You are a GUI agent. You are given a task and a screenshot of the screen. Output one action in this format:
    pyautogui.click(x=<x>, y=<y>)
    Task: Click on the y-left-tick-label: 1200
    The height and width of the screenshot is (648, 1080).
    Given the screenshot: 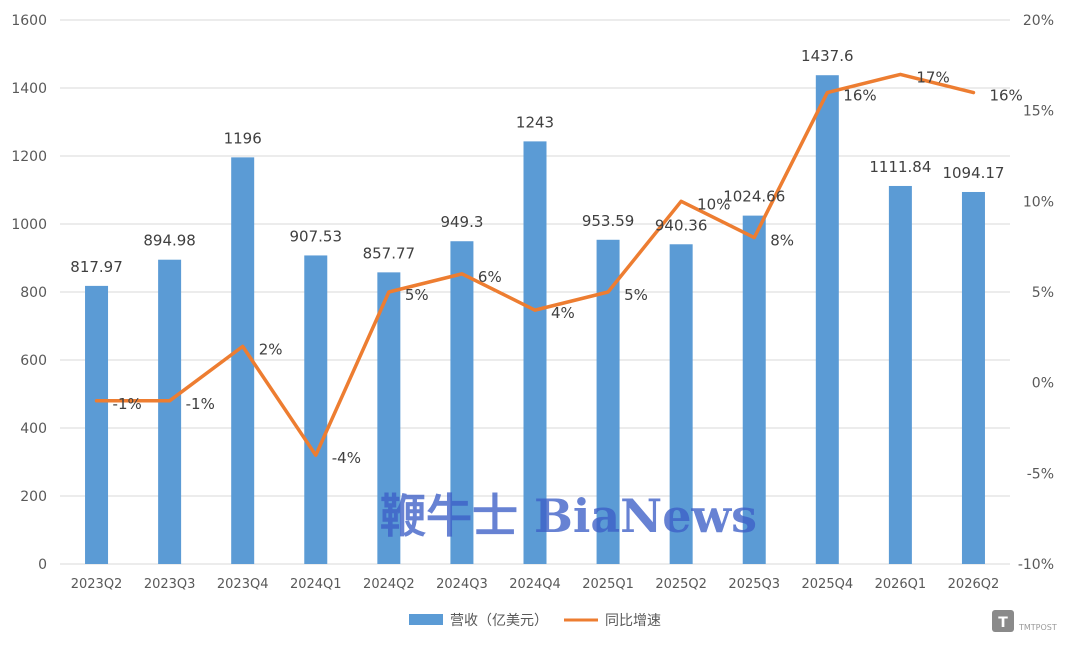 What is the action you would take?
    pyautogui.click(x=29, y=157)
    